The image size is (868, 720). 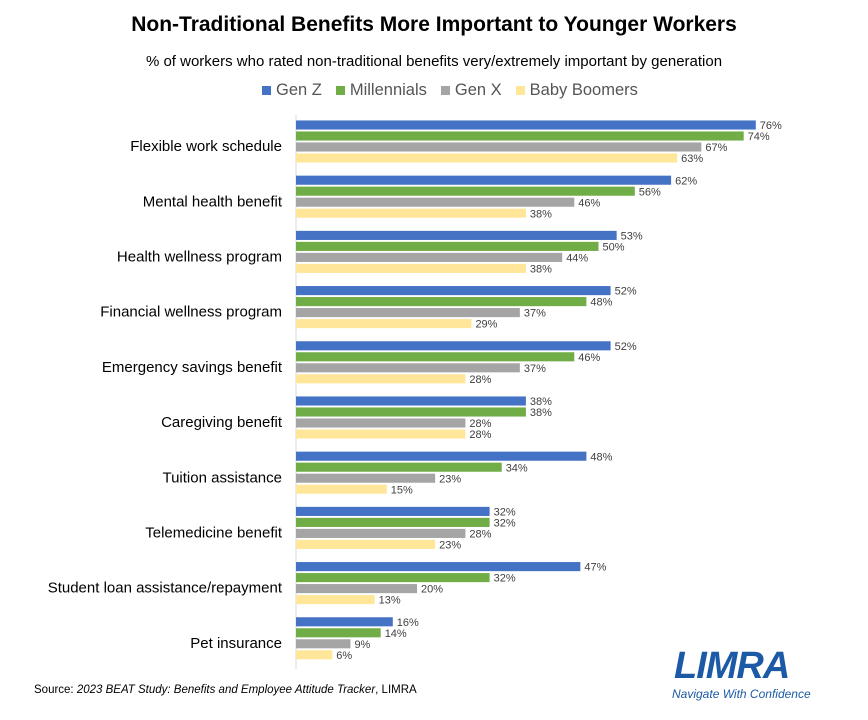 What do you see at coordinates (206, 146) in the screenshot?
I see `category-label: Flexible work schedule` at bounding box center [206, 146].